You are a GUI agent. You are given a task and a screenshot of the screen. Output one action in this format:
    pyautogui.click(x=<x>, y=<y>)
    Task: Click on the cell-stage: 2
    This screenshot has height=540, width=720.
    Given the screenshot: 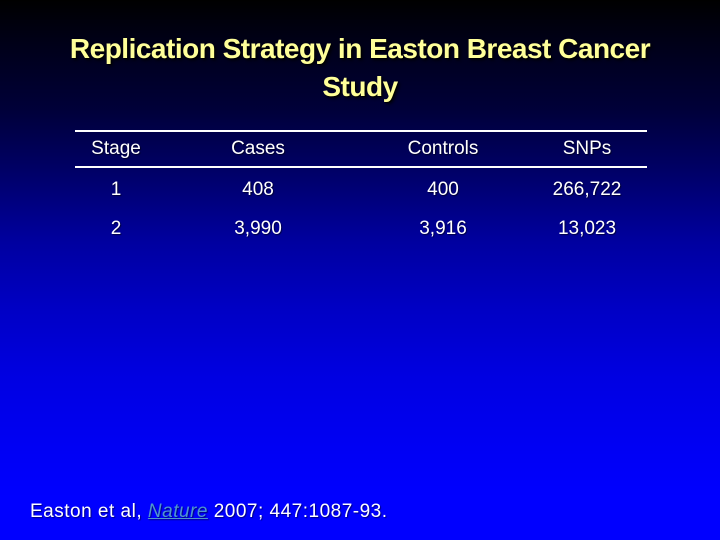 What is the action you would take?
    pyautogui.click(x=116, y=228)
    